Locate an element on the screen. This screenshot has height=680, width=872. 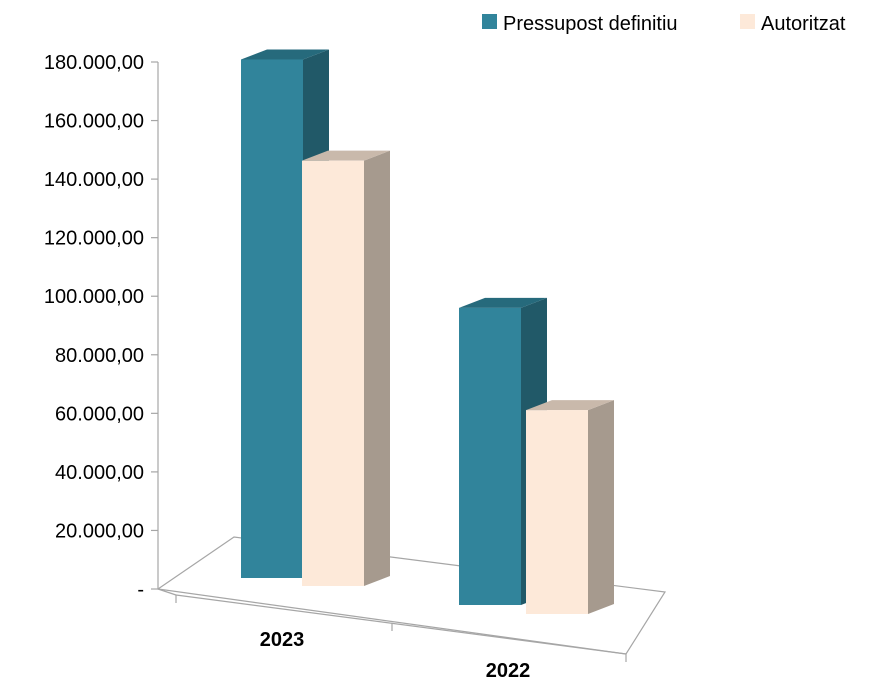
y-tick-label: - is located at coordinates (140, 590).